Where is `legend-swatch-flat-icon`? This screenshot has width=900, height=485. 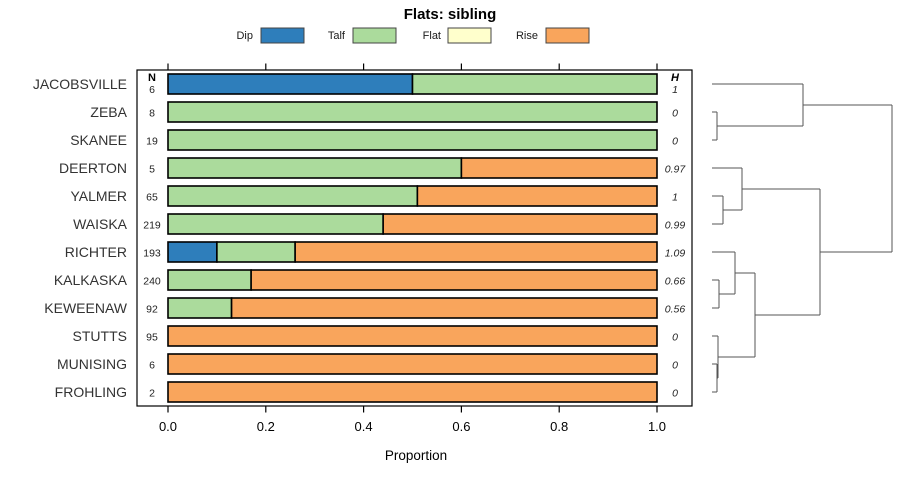
legend-swatch-flat-icon is located at coordinates (469, 35).